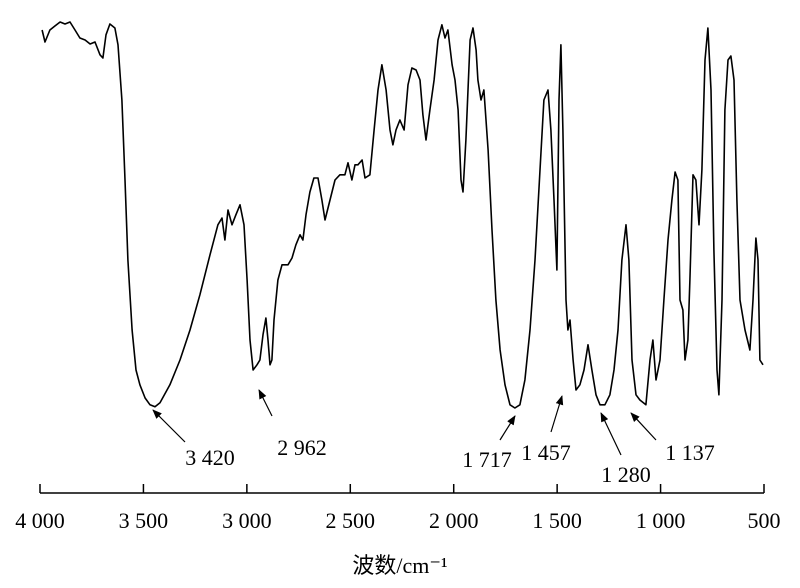 The image size is (800, 588). I want to click on peak-label: 1 137, so click(690, 452).